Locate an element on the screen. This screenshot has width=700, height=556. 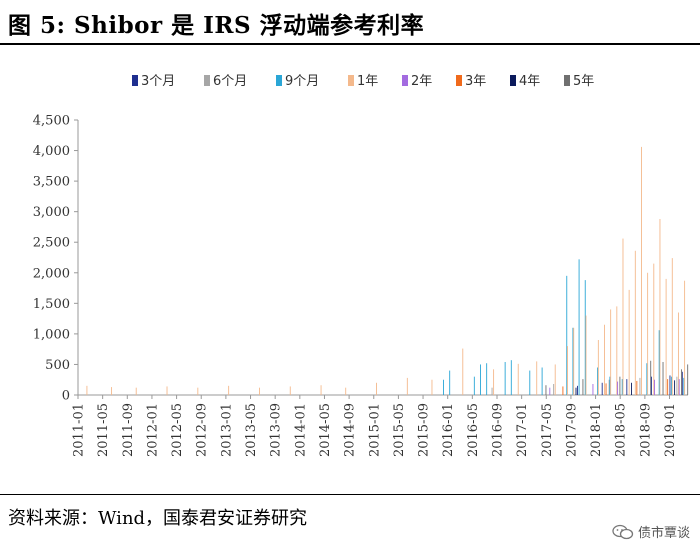
y-tick-label: 500 is located at coordinates (57, 365).